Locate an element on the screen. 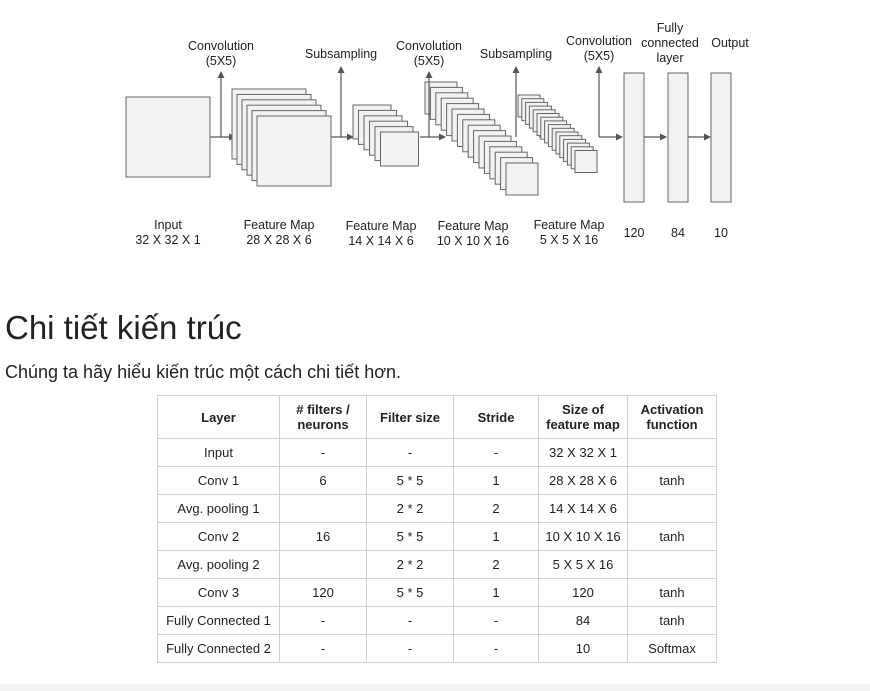 Image resolution: width=870 pixels, height=691 pixels. label-size-10: 10 is located at coordinates (721, 233).